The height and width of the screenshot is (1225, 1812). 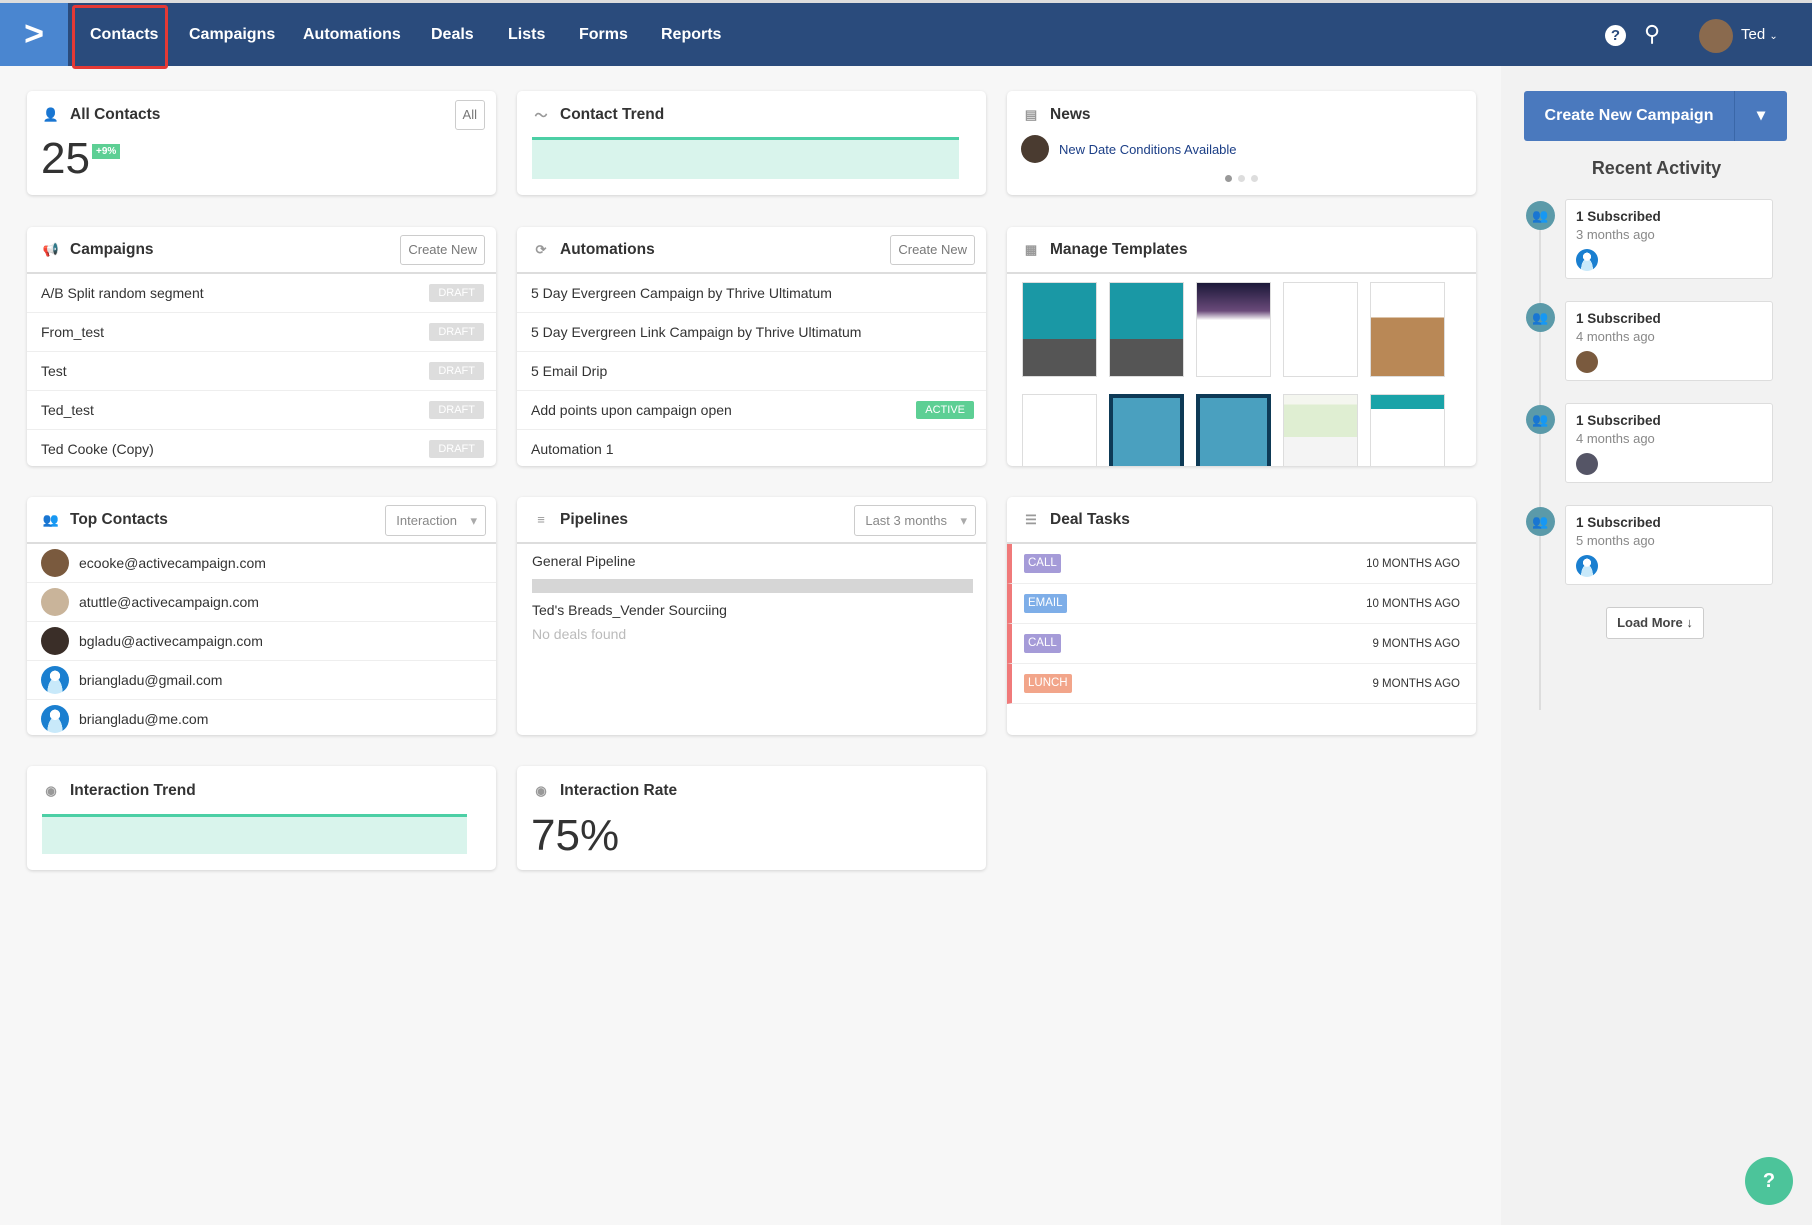 What do you see at coordinates (119, 519) in the screenshot?
I see `card-title: Top Contacts` at bounding box center [119, 519].